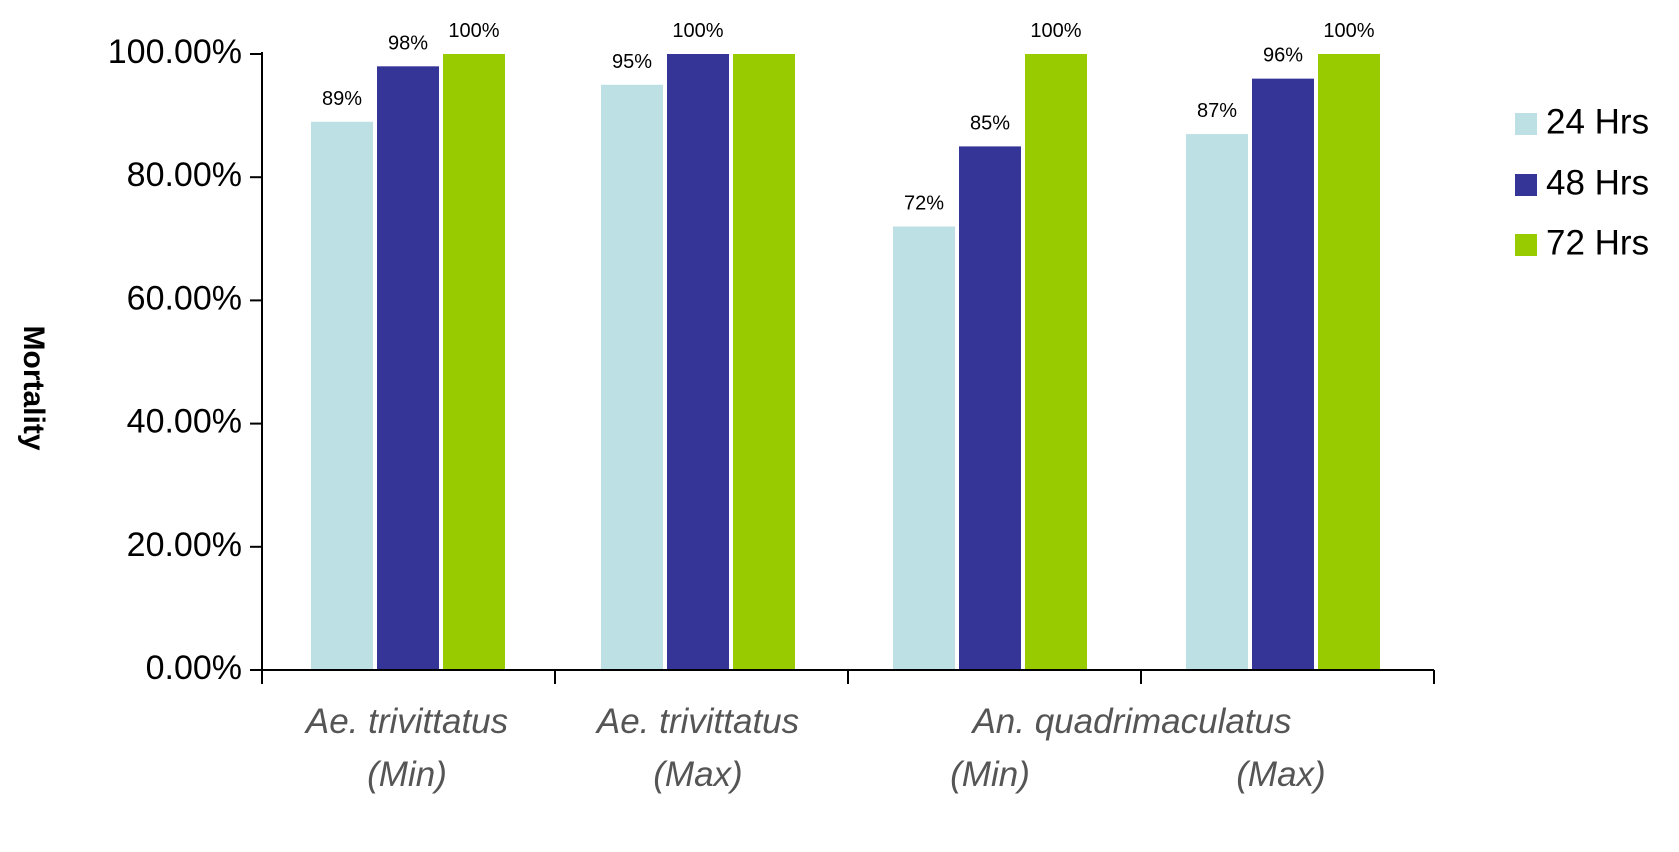 This screenshot has height=852, width=1679. Describe the element at coordinates (194, 668) in the screenshot. I see `y-tick-label: 0.00%` at that location.